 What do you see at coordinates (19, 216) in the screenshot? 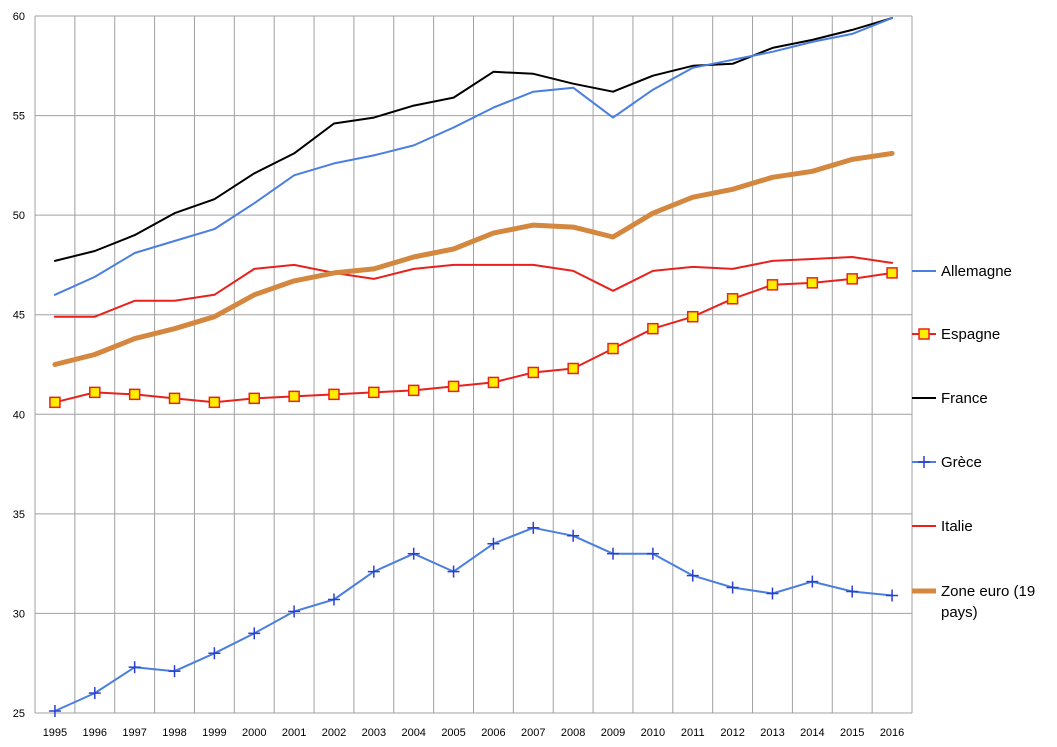
I see `y-tick-label: 50` at bounding box center [19, 216].